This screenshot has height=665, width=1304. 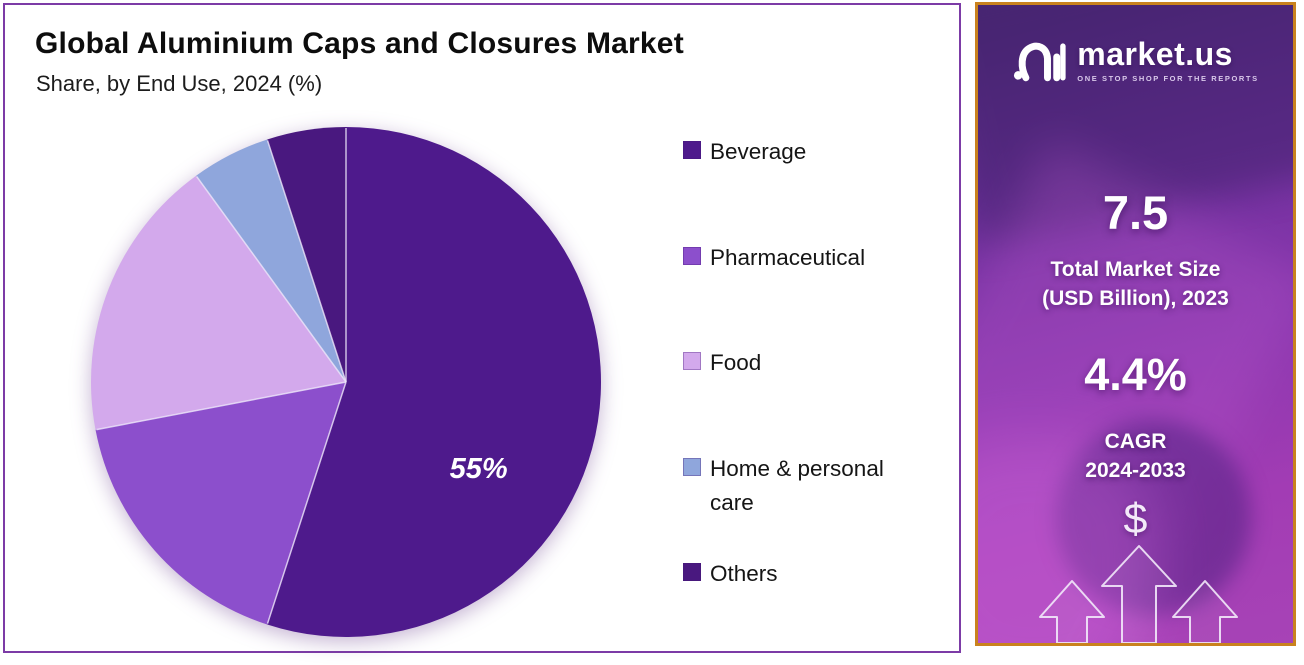 I want to click on pie-slice-value-label: 55%, so click(x=479, y=469).